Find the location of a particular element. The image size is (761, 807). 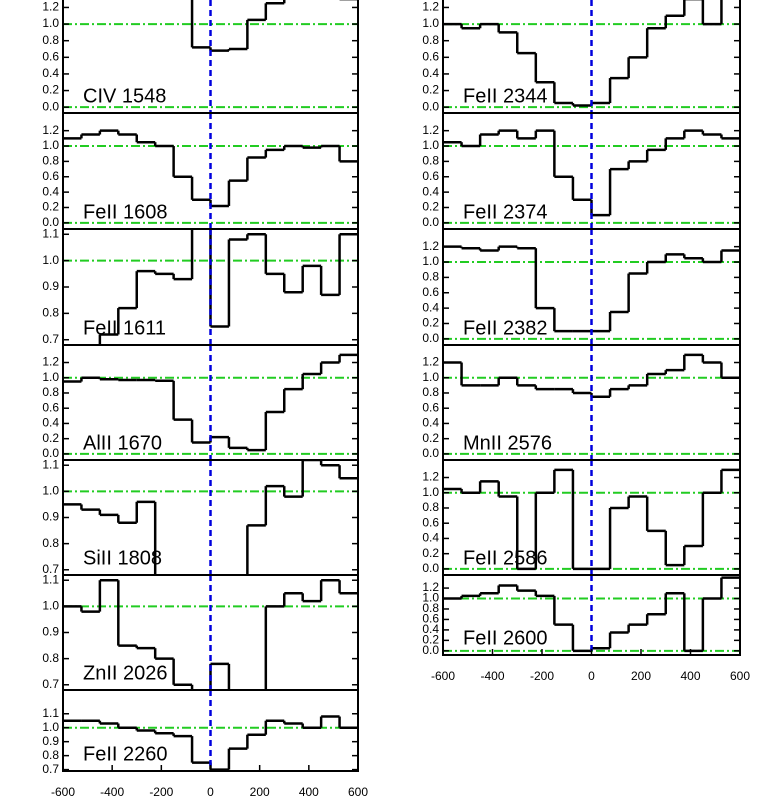

line-label: FeII 2344 is located at coordinates (505, 96).